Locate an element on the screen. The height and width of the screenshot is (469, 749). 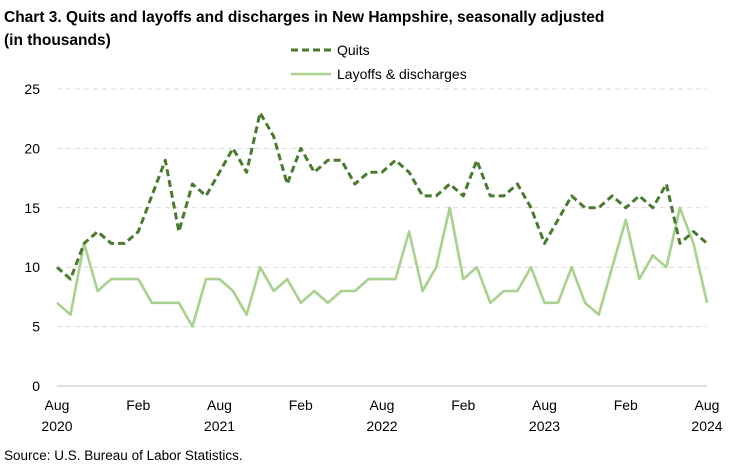
x-tick-year-label: 2021 is located at coordinates (219, 426).